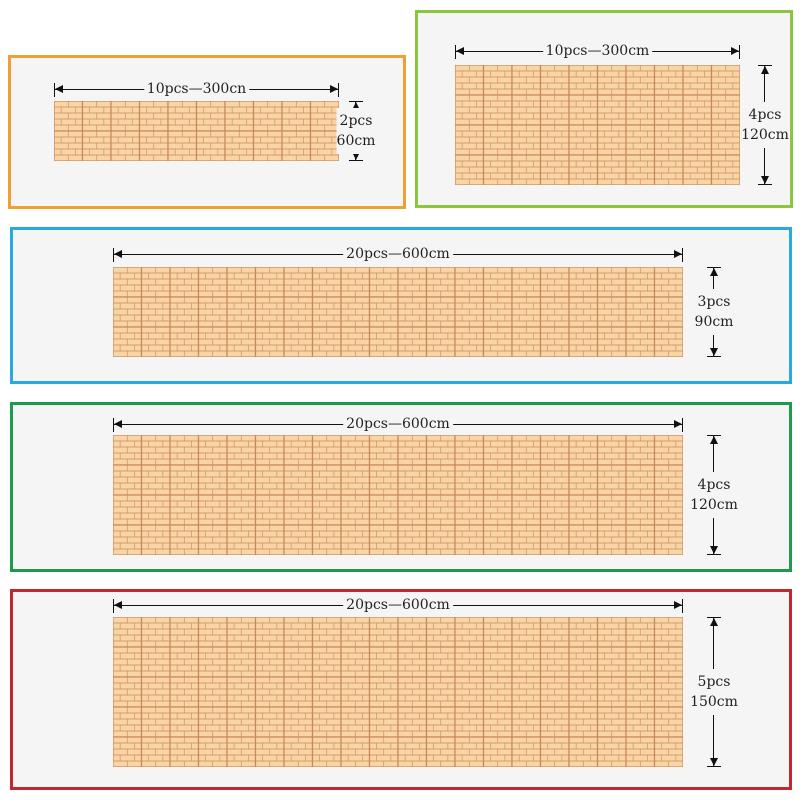 The height and width of the screenshot is (800, 800). Describe the element at coordinates (714, 312) in the screenshot. I see `height-dimension: 3pcs 90cm` at that location.